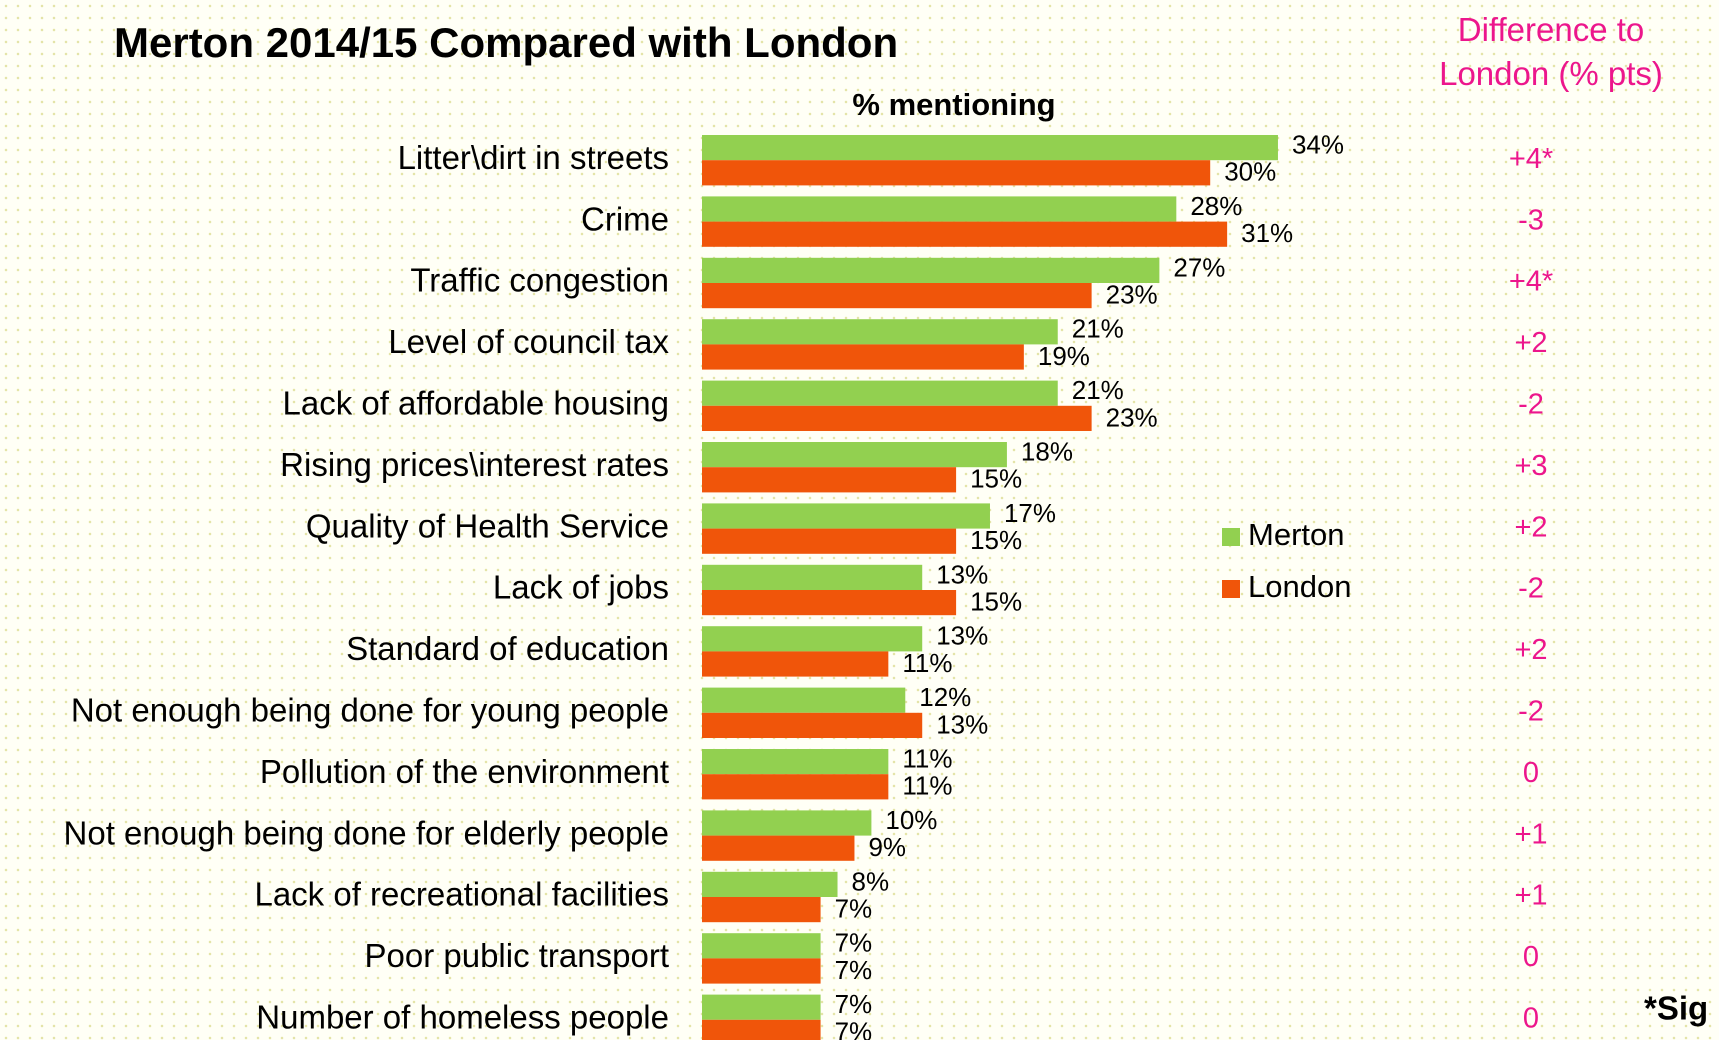  What do you see at coordinates (1296, 534) in the screenshot?
I see `legend-label: Merton` at bounding box center [1296, 534].